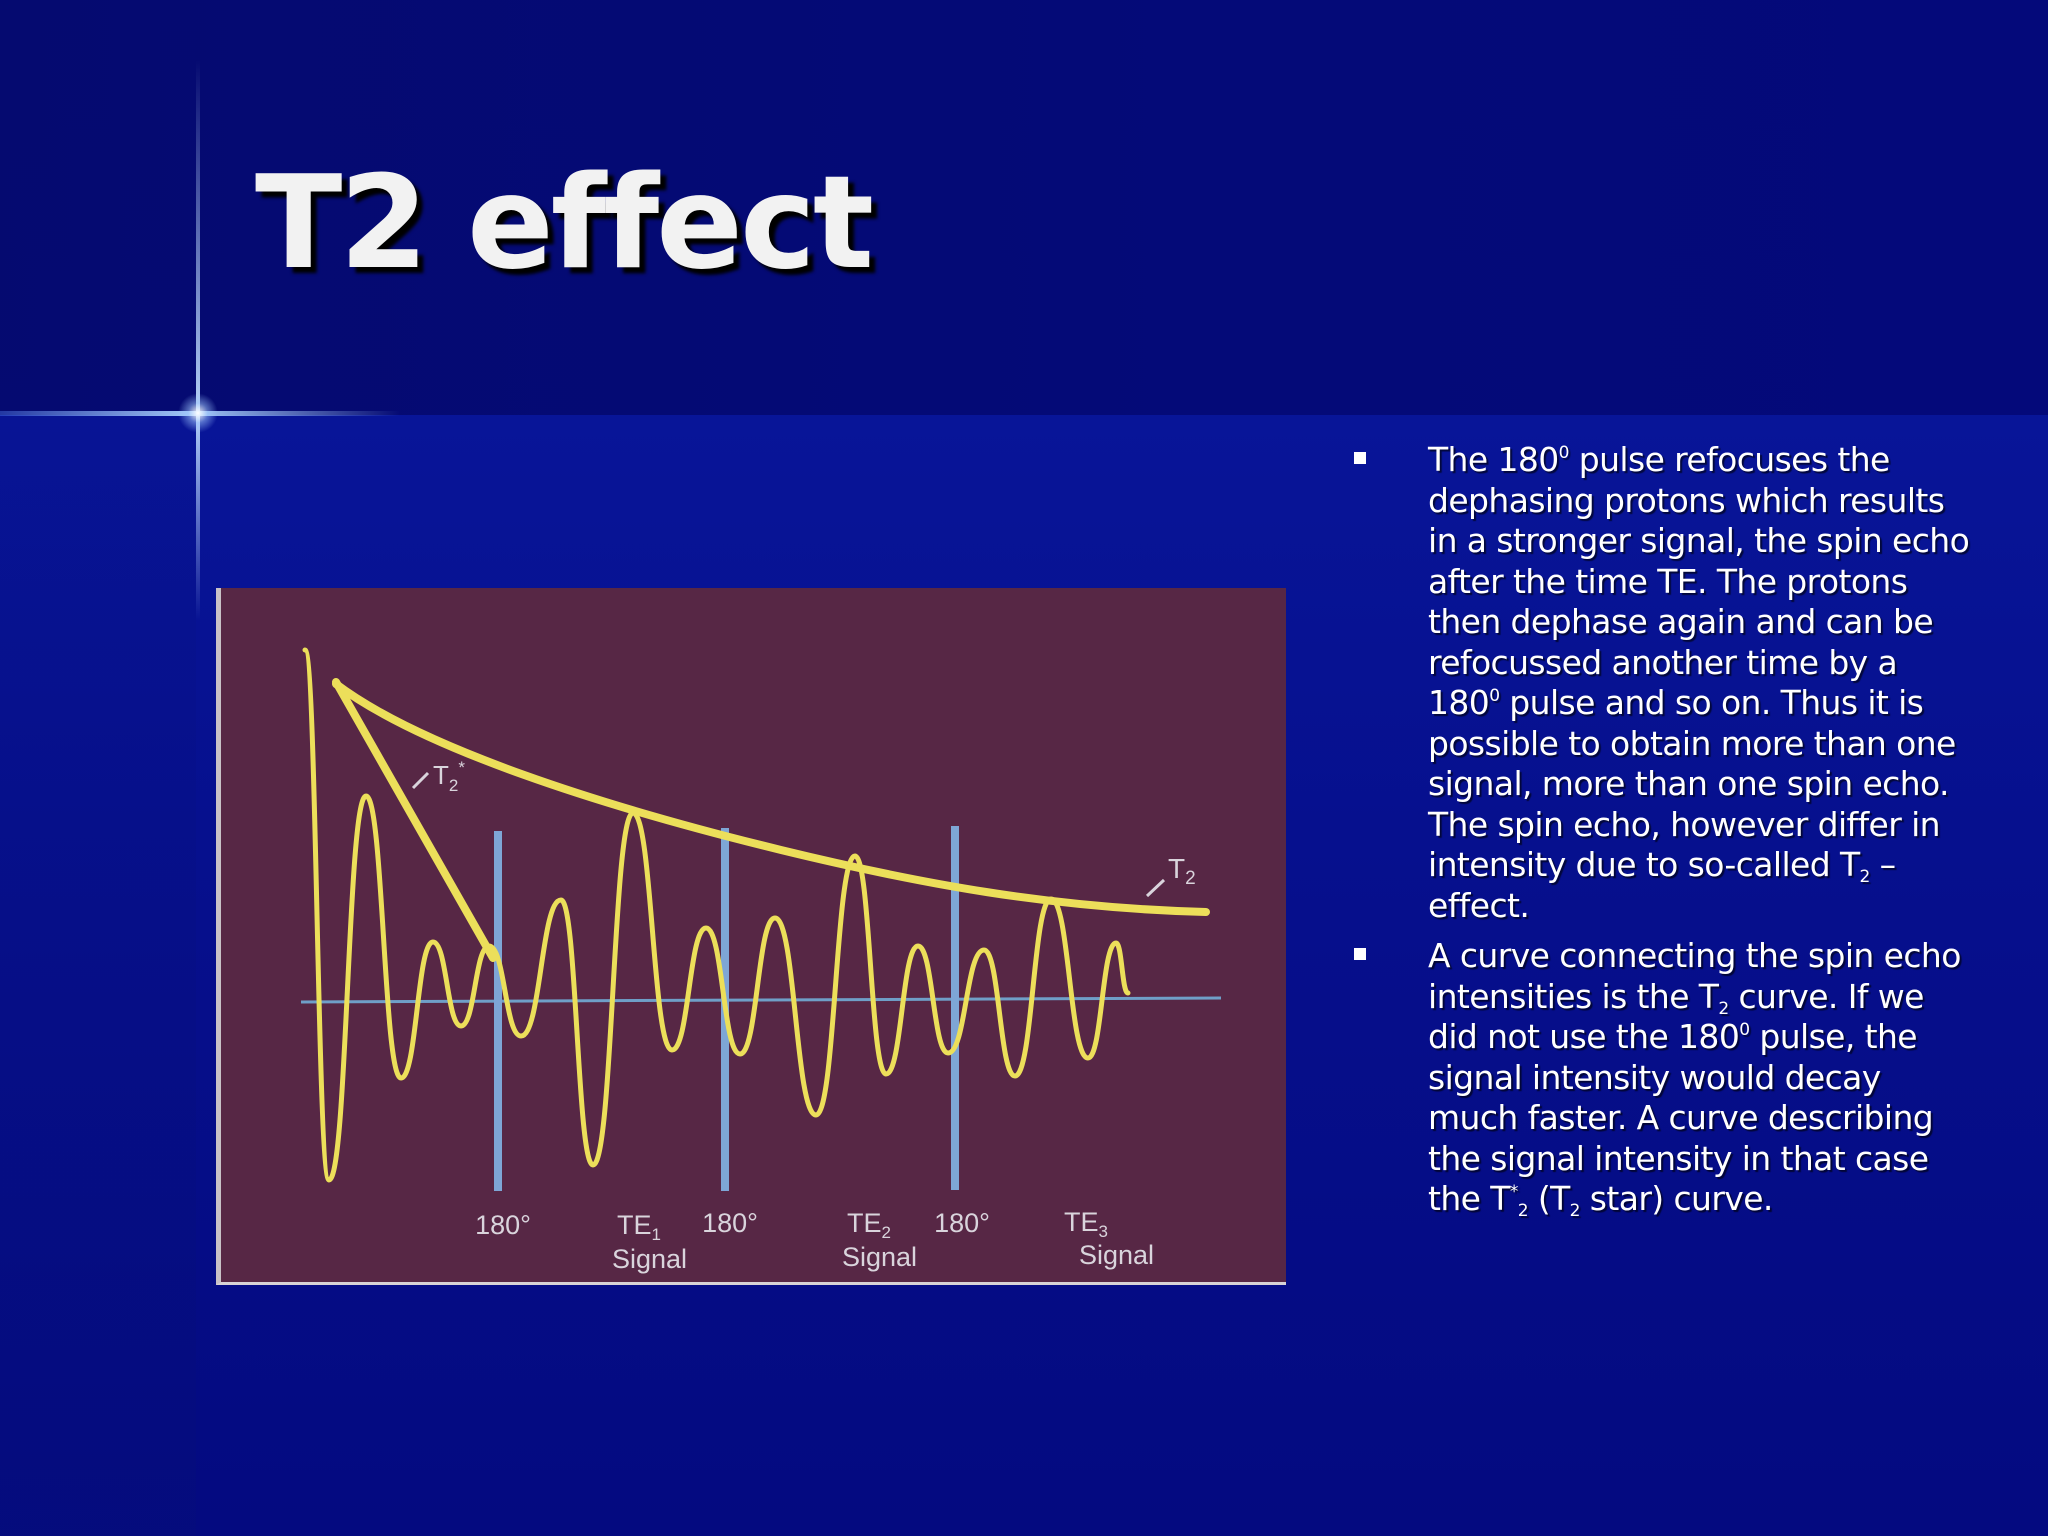 The width and height of the screenshot is (2048, 1536). What do you see at coordinates (564, 223) in the screenshot?
I see `slide-title: T2 effect` at bounding box center [564, 223].